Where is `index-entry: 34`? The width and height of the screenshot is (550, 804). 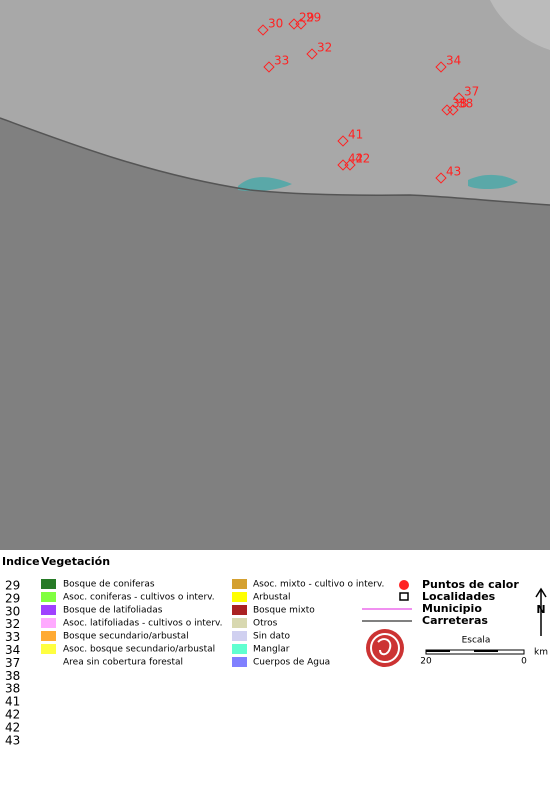 index-entry: 34 is located at coordinates (12, 650).